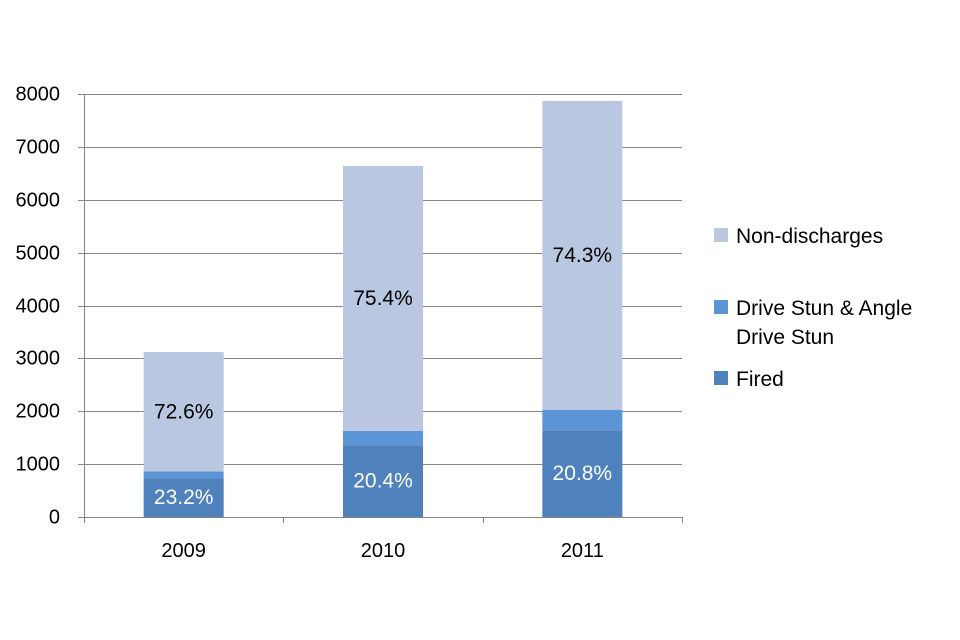  I want to click on y-tick-label-3000: 3000, so click(38, 359).